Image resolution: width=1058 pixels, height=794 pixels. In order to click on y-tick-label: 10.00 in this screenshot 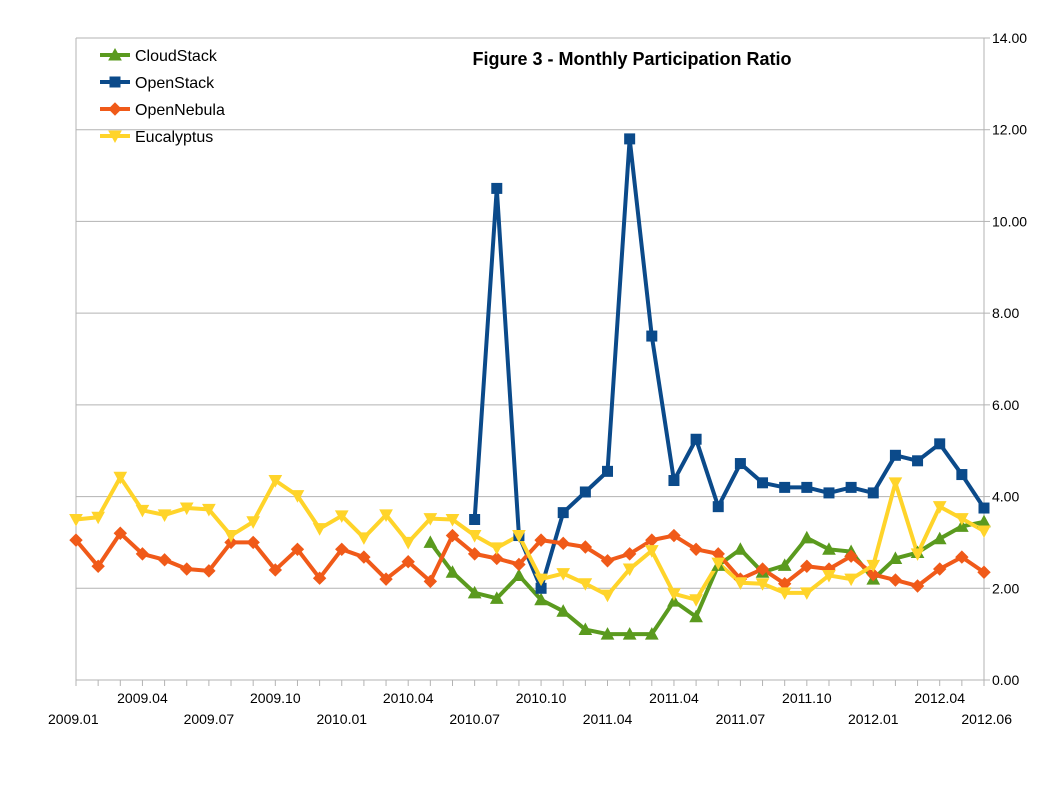, I will do `click(1009, 221)`.